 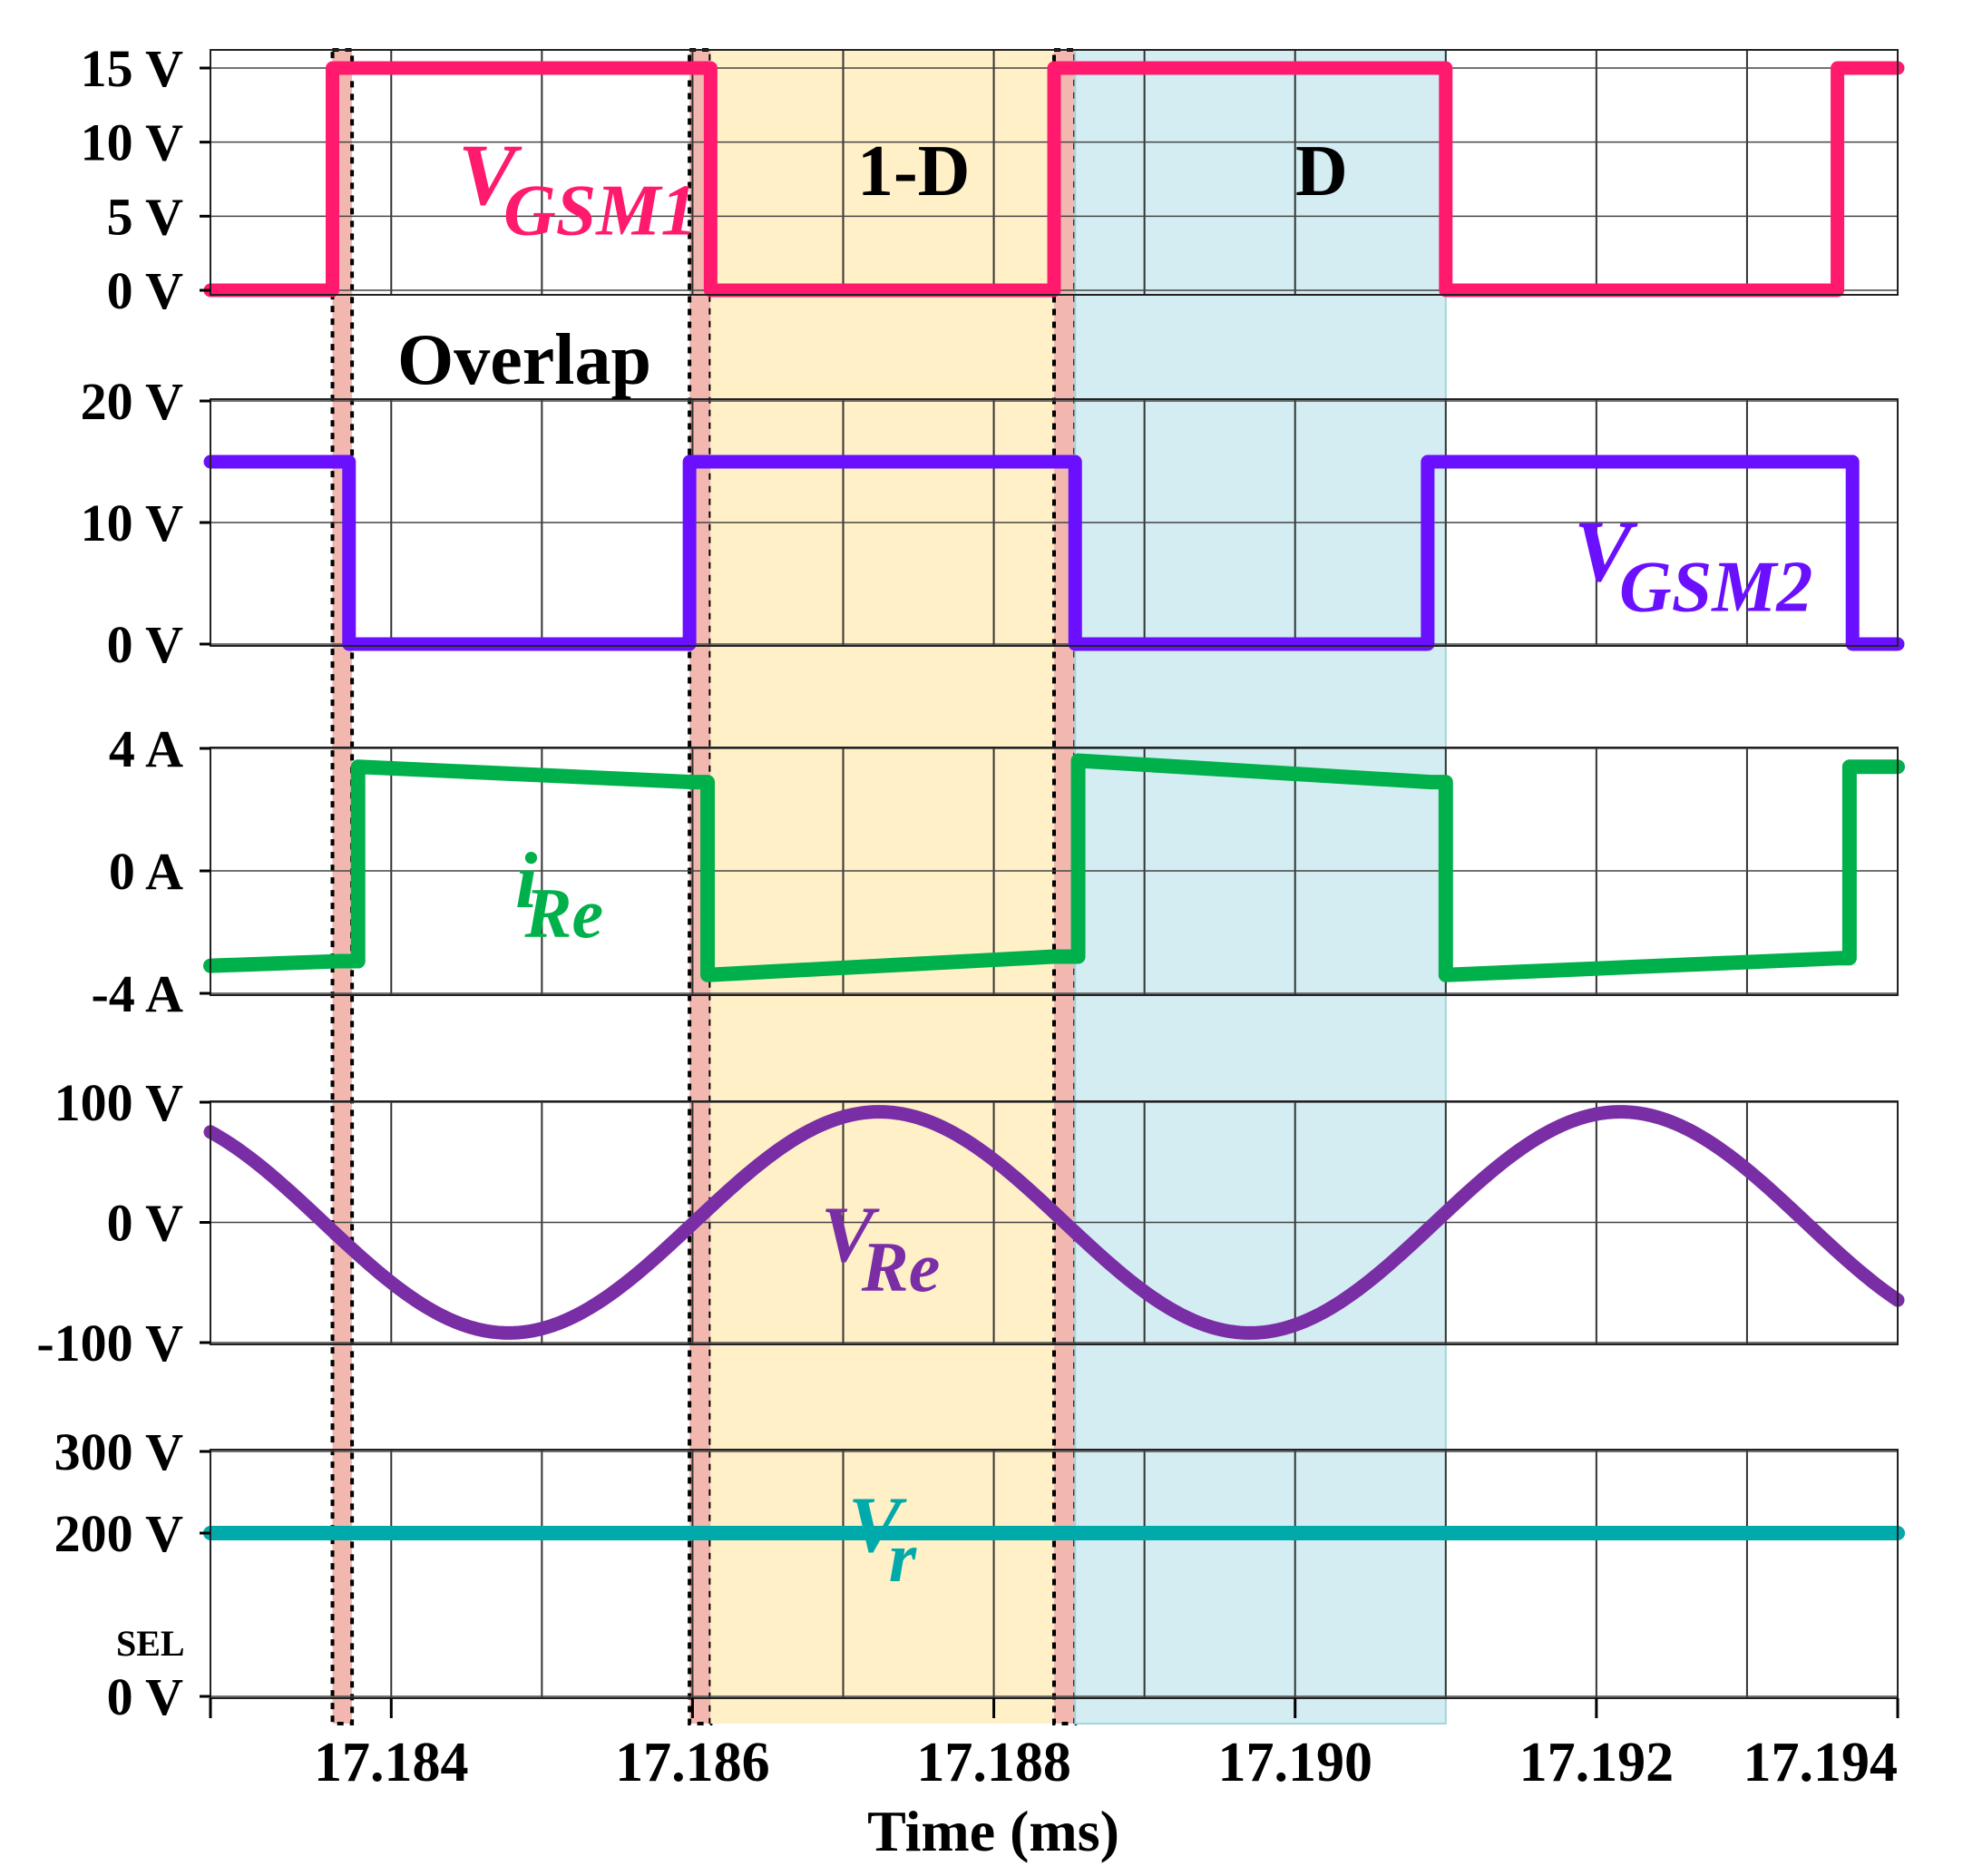 What do you see at coordinates (146, 871) in the screenshot?
I see `ytick-label-ire-1: 0 A` at bounding box center [146, 871].